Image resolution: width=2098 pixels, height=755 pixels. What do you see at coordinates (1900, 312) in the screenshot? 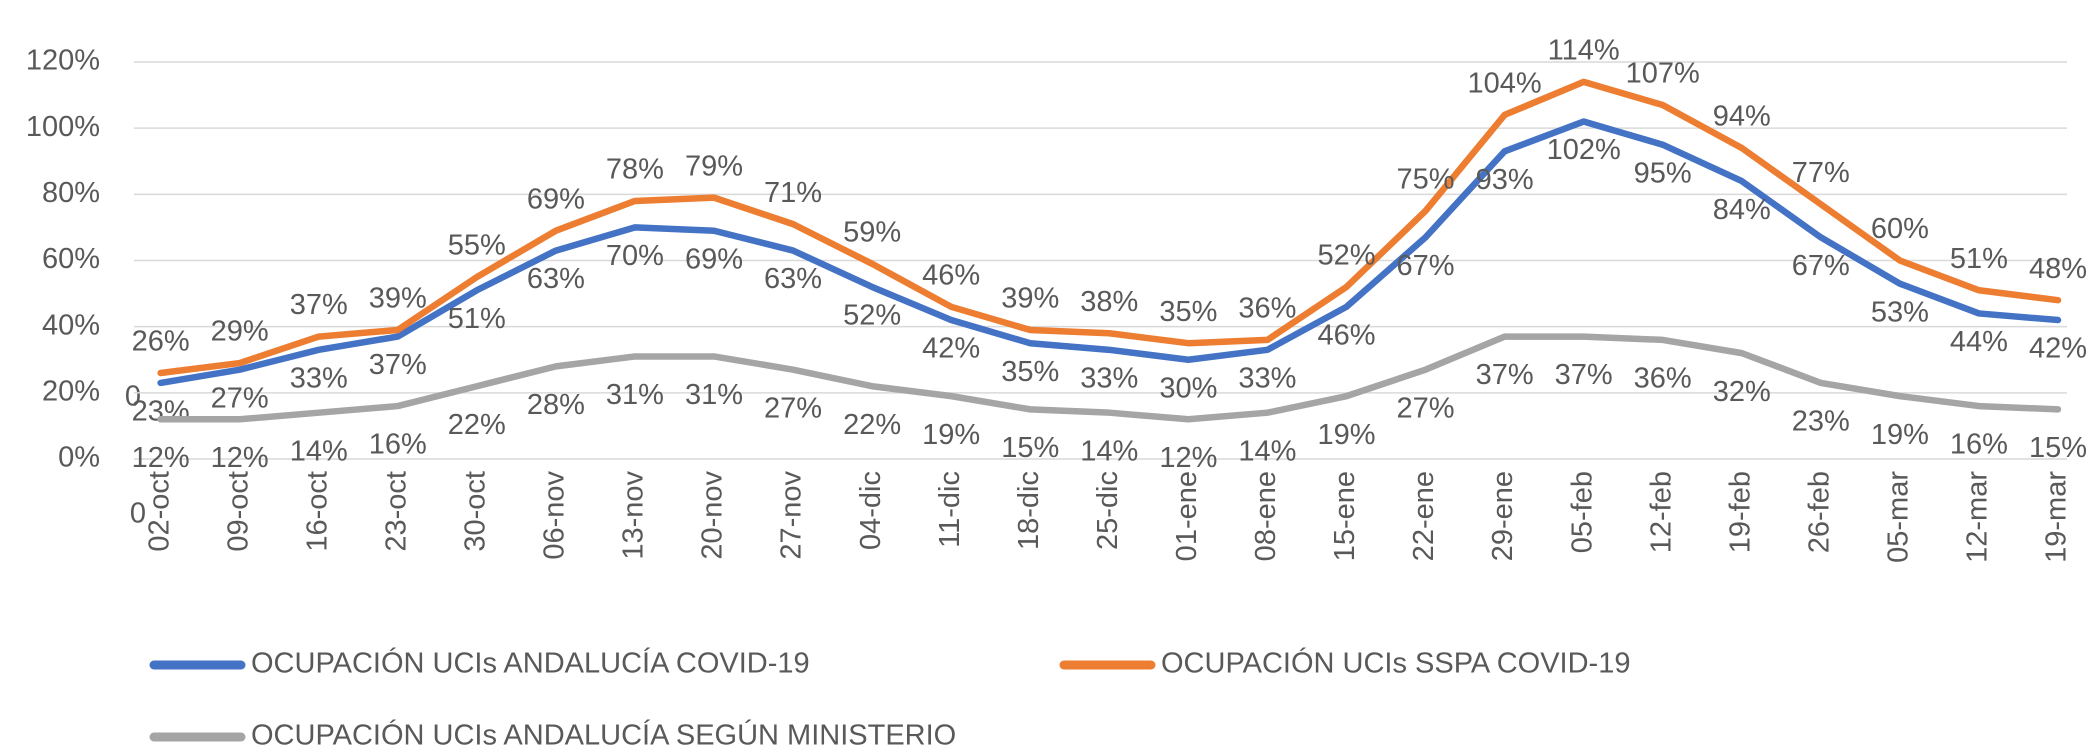
I see `data-label: 53%` at bounding box center [1900, 312].